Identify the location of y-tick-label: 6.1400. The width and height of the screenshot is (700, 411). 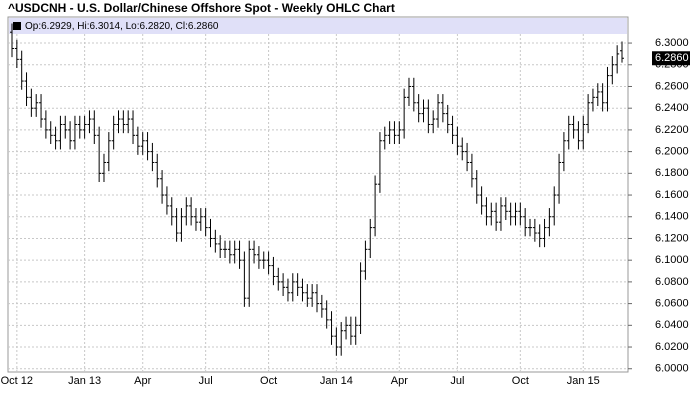
(672, 217).